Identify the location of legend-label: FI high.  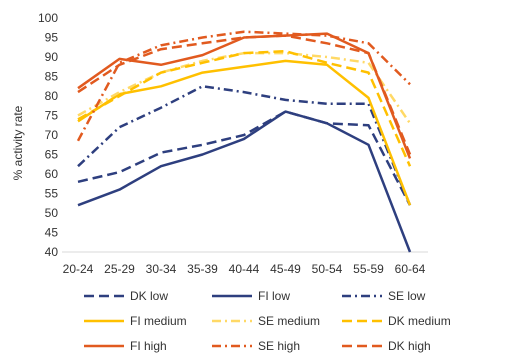
(148, 346).